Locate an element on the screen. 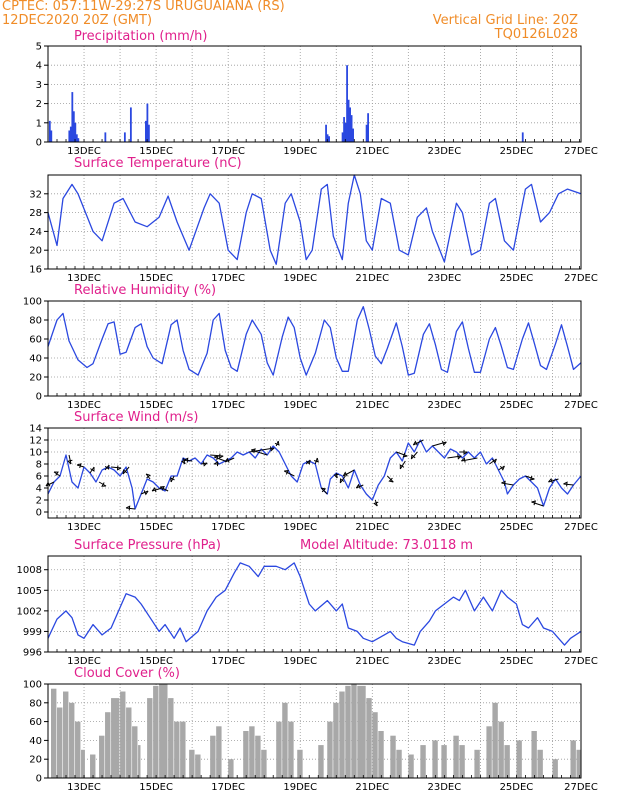 This screenshot has height=800, width=618. y-tick-label: 3 is located at coordinates (39, 85).